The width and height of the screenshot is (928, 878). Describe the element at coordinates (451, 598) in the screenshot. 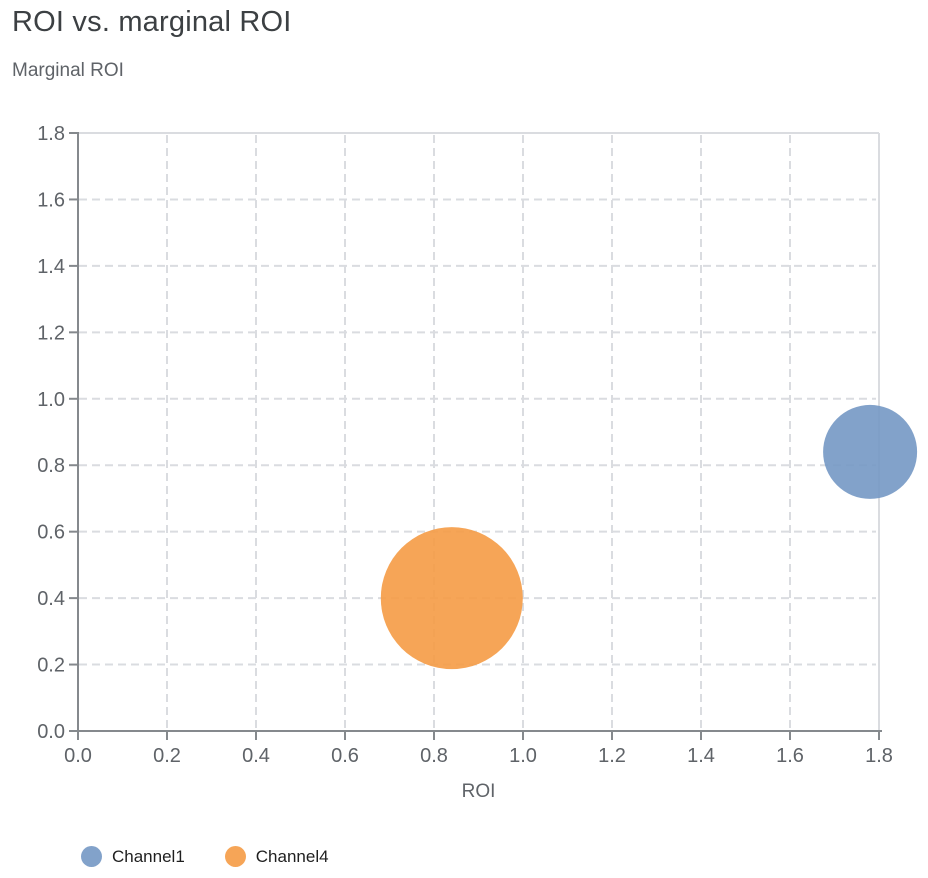

I see `bubble-channel4` at that location.